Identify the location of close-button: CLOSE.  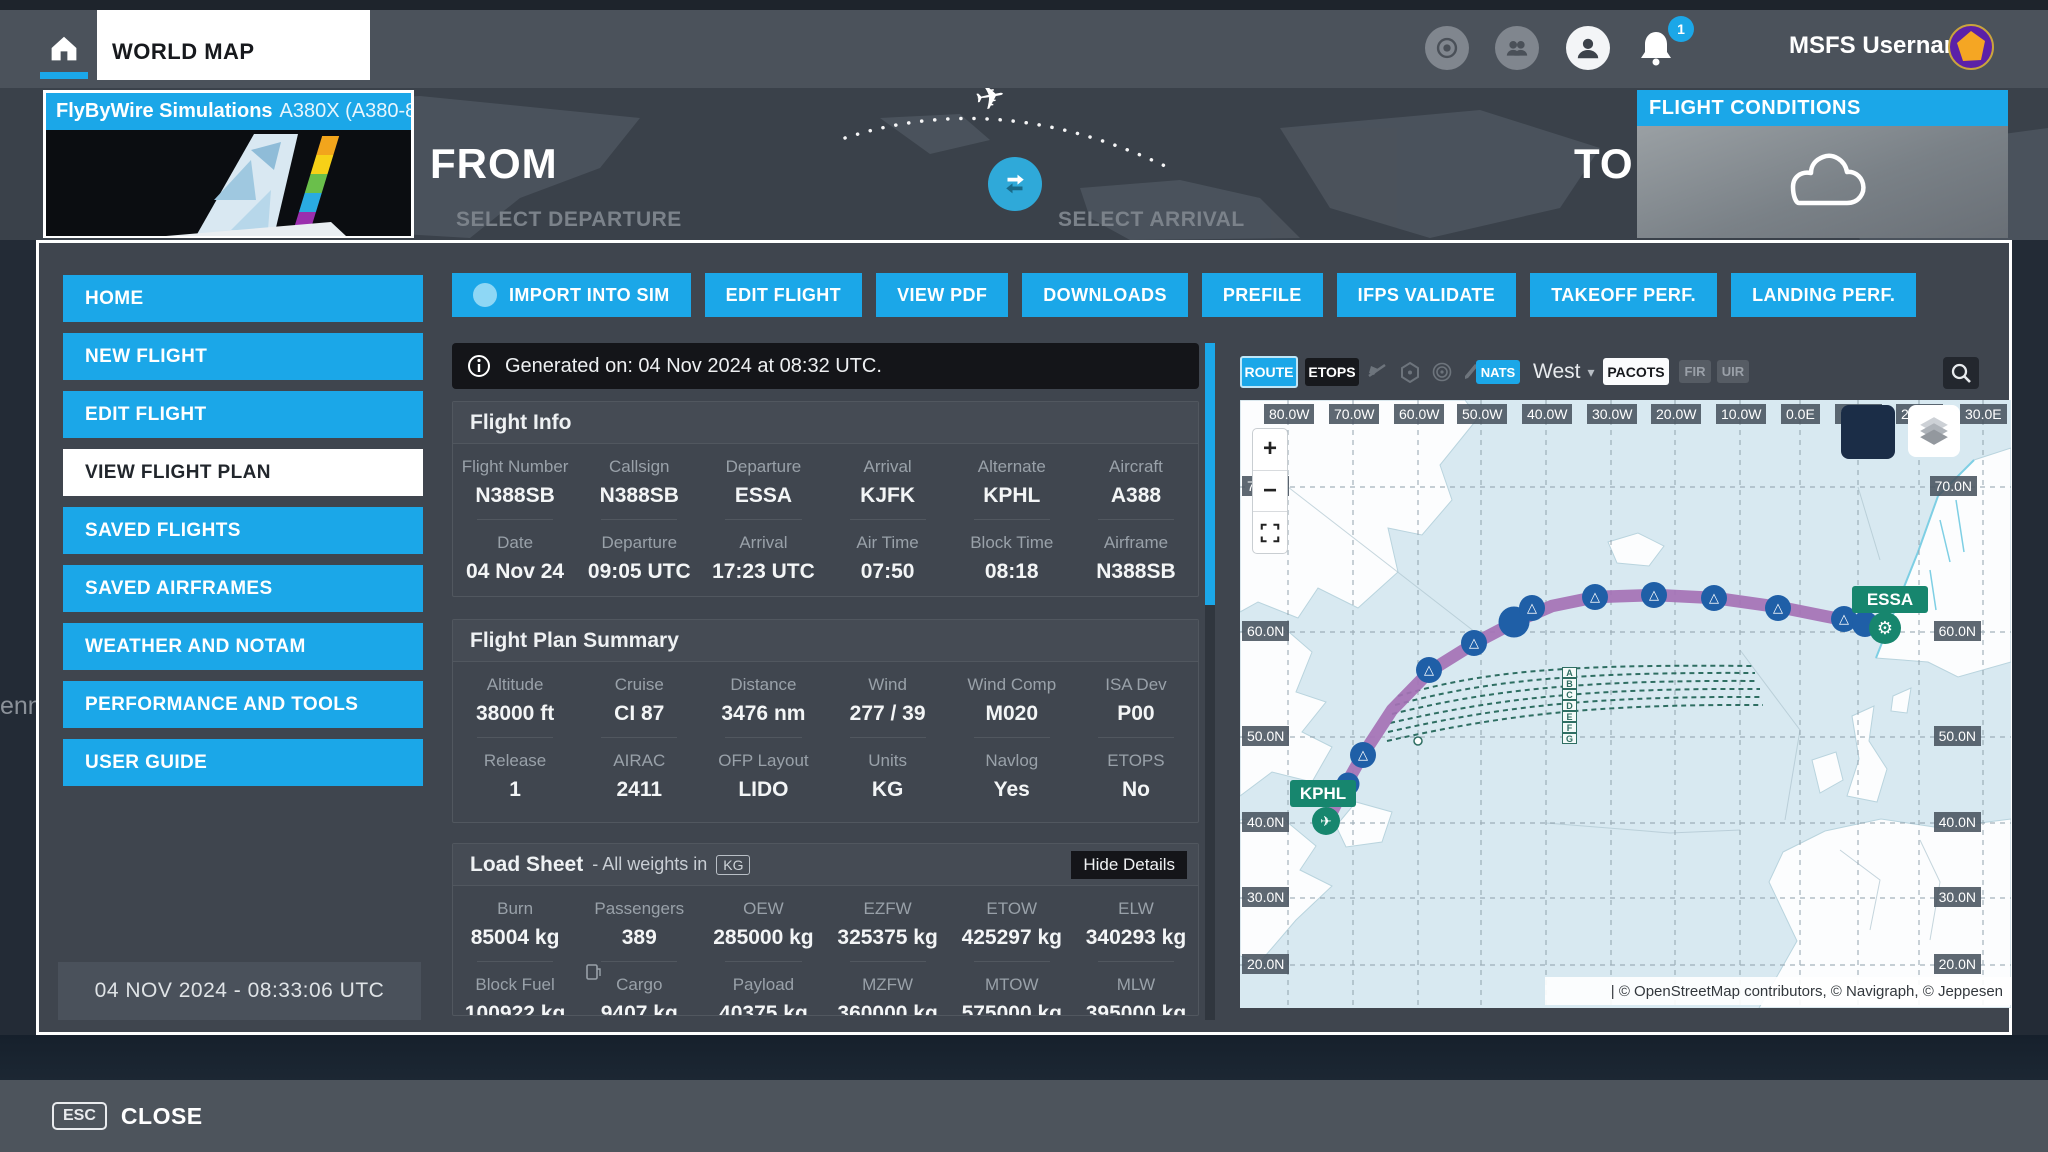
(161, 1115).